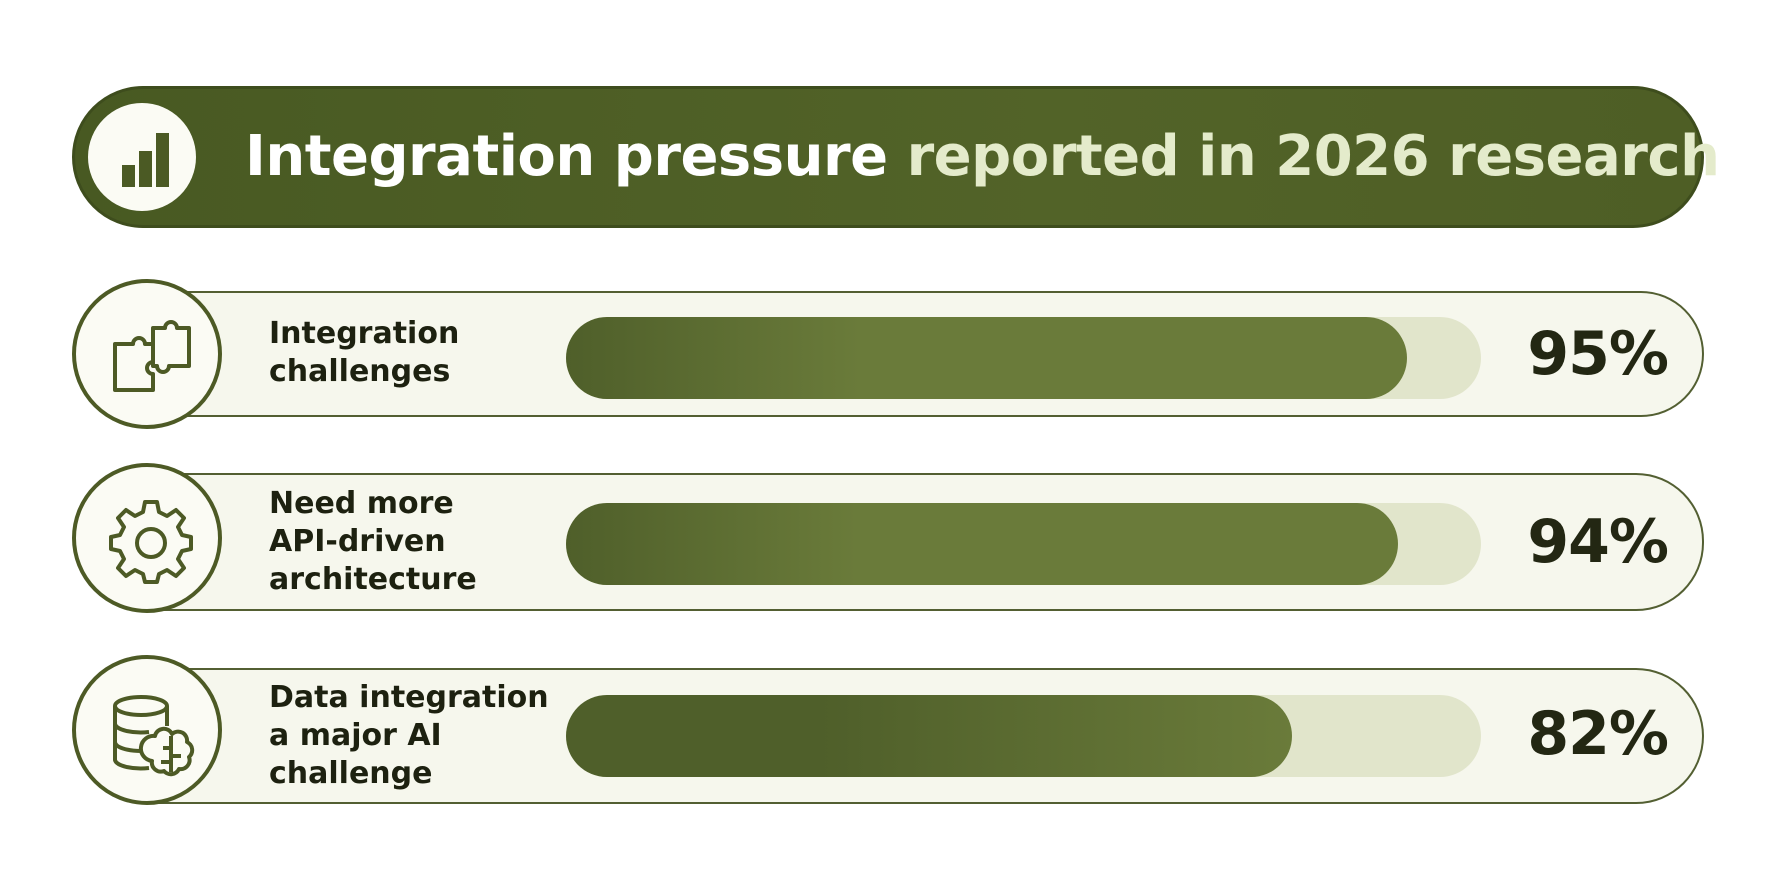 The height and width of the screenshot is (887, 1774). Describe the element at coordinates (355, 735) in the screenshot. I see `label-line: a major AI` at that location.